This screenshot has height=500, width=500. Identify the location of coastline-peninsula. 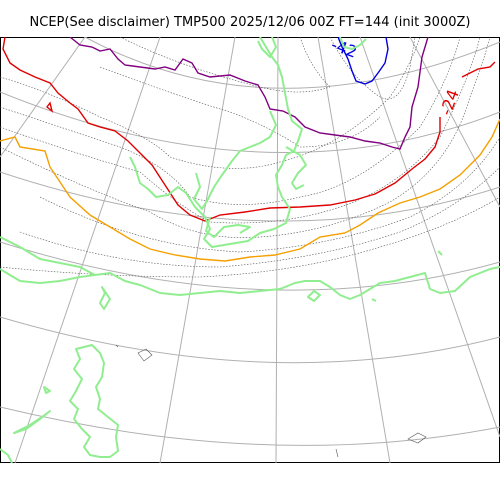
(48, 256).